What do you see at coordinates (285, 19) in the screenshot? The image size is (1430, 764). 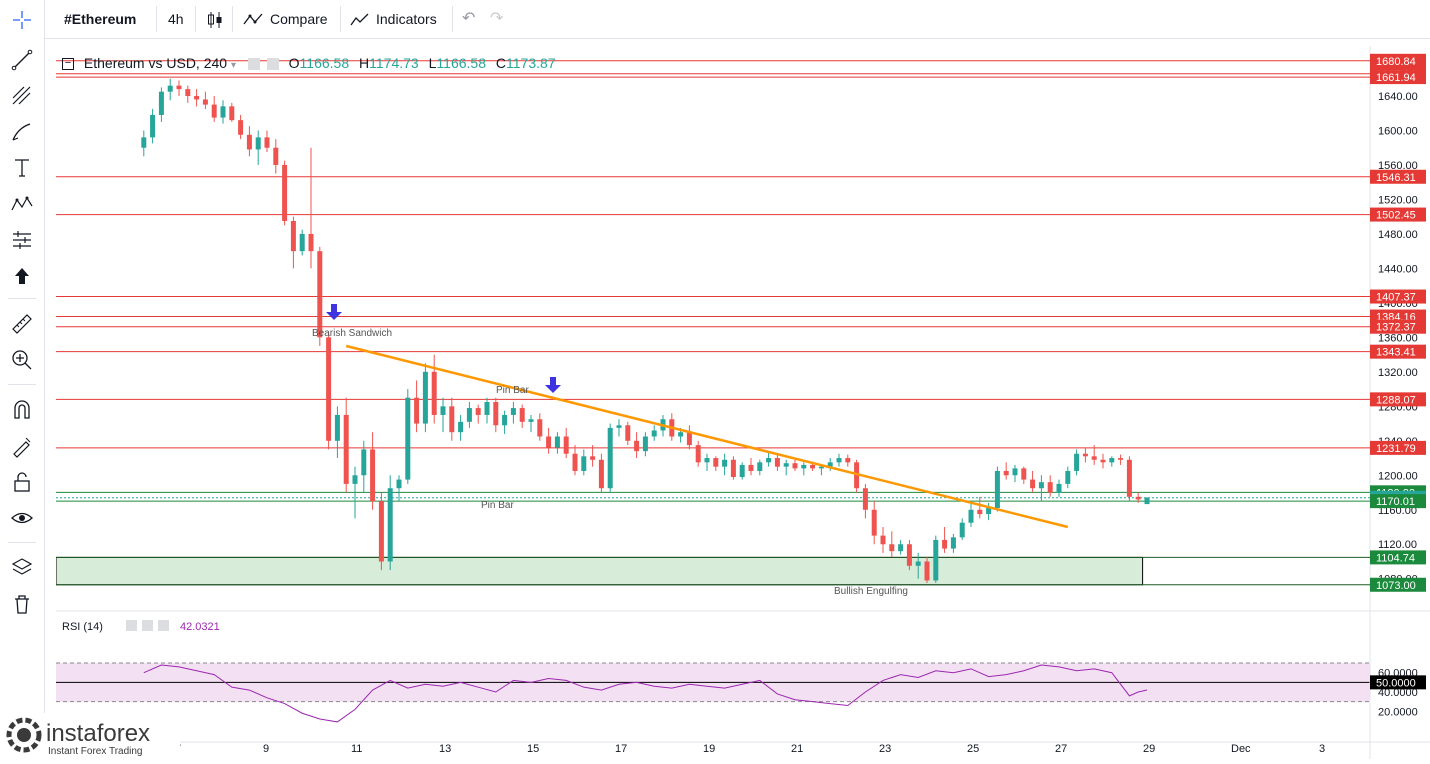 I see `compare-button: Compare` at bounding box center [285, 19].